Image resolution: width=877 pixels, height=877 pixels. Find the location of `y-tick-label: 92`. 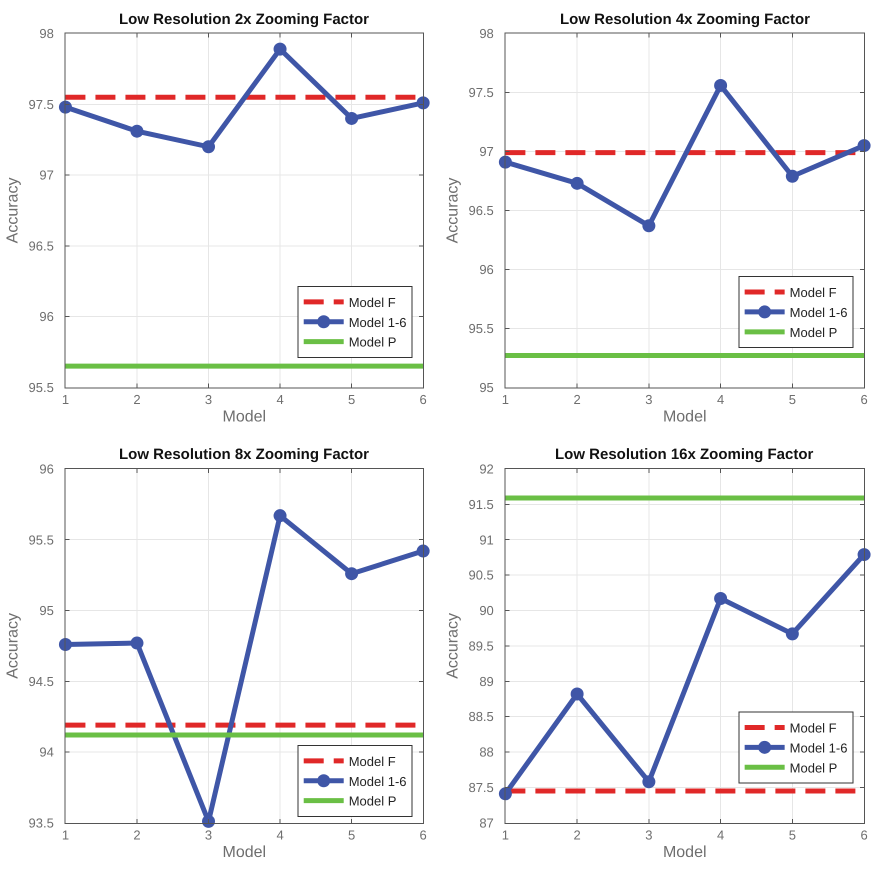

y-tick-label: 92 is located at coordinates (486, 469).